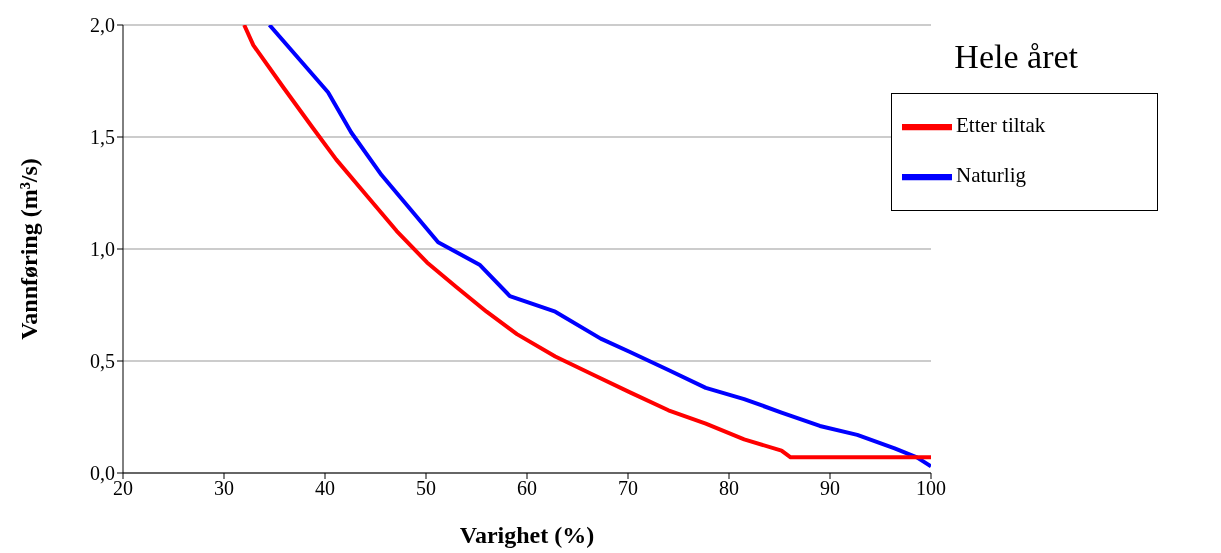 The height and width of the screenshot is (553, 1221). What do you see at coordinates (123, 488) in the screenshot?
I see `x-tick-label: 20` at bounding box center [123, 488].